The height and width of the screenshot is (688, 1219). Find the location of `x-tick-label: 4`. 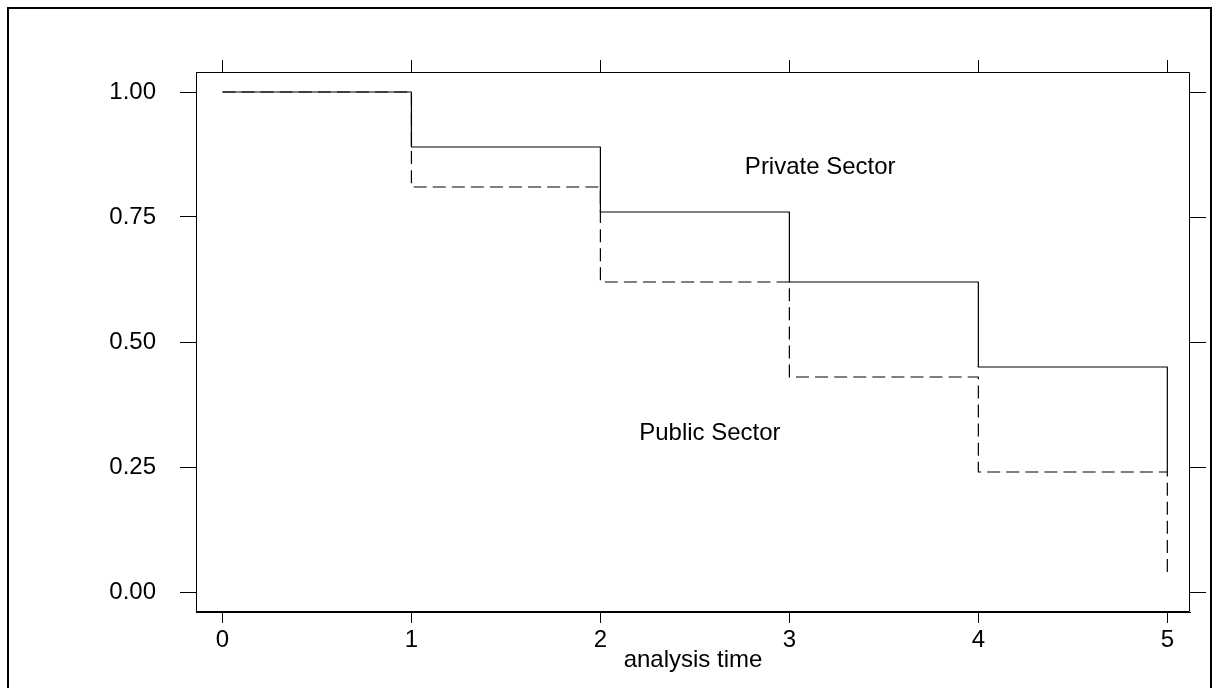

x-tick-label: 4 is located at coordinates (978, 639).